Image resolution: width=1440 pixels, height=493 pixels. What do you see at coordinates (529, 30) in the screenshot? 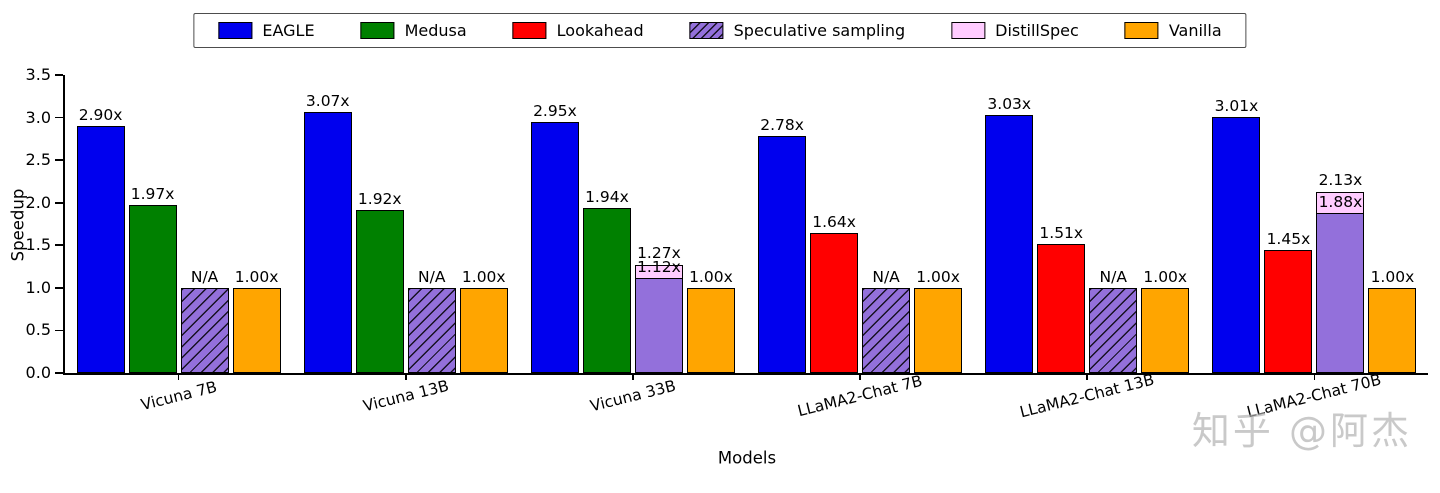
I see `legend-swatch-lookahead` at bounding box center [529, 30].